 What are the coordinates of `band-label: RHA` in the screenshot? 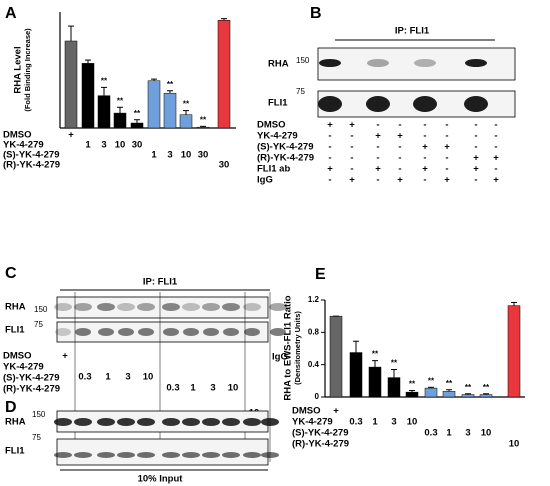 It's located at (15, 422).